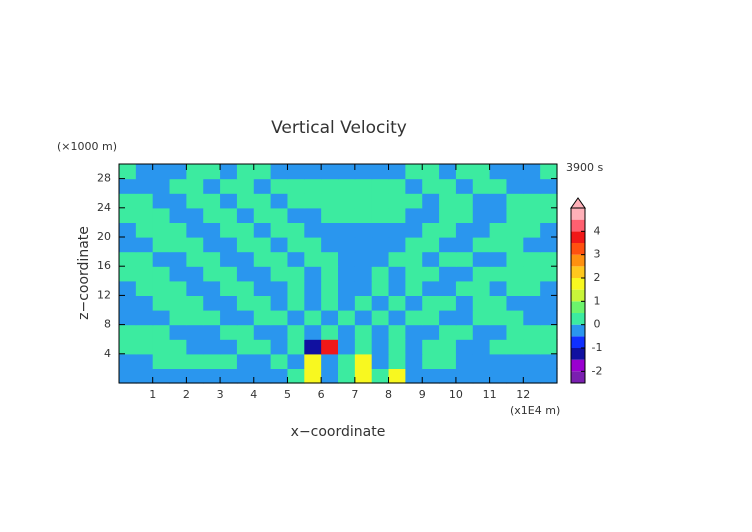 The width and height of the screenshot is (752, 532). Describe the element at coordinates (107, 353) in the screenshot. I see `y-tick-label: 4` at that location.